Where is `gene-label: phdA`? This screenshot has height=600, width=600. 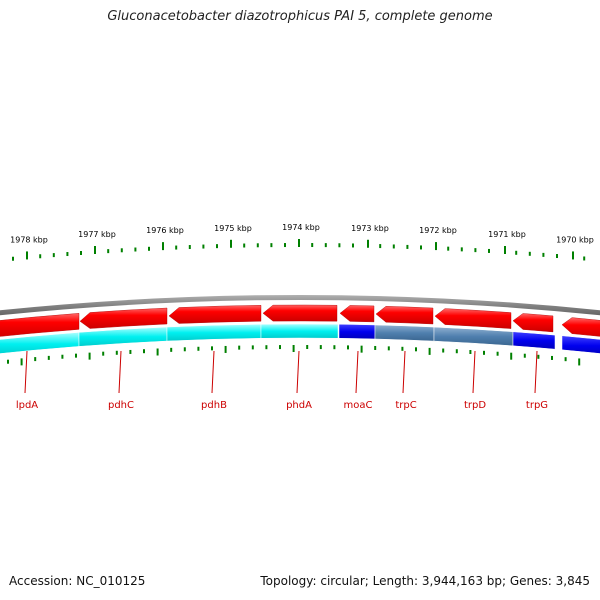
gene-label: phdA is located at coordinates (299, 405).